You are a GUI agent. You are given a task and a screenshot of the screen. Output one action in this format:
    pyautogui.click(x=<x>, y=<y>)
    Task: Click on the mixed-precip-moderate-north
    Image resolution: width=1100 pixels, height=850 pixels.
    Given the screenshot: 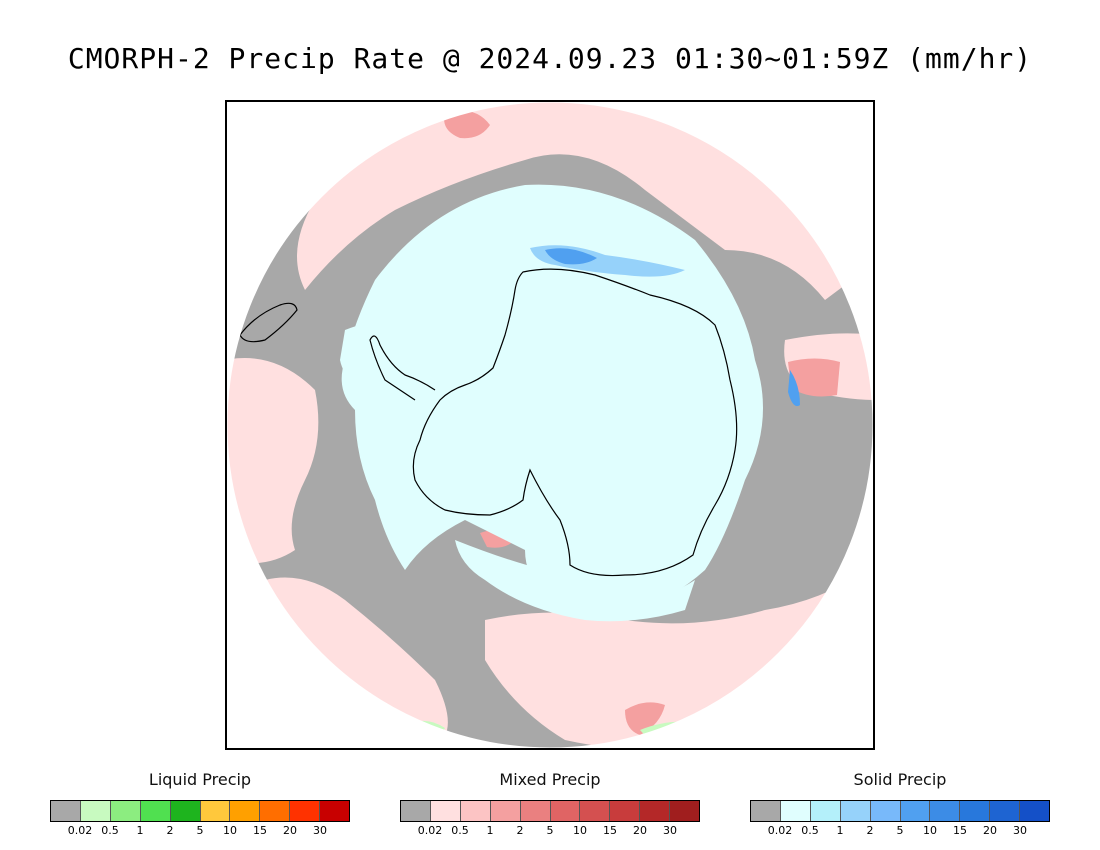 What is the action you would take?
    pyautogui.click(x=467, y=124)
    